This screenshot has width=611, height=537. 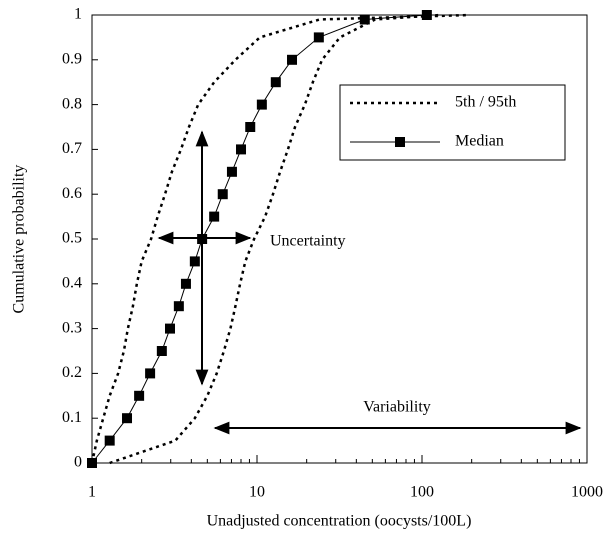 I want to click on legend-label: Median, so click(x=479, y=141).